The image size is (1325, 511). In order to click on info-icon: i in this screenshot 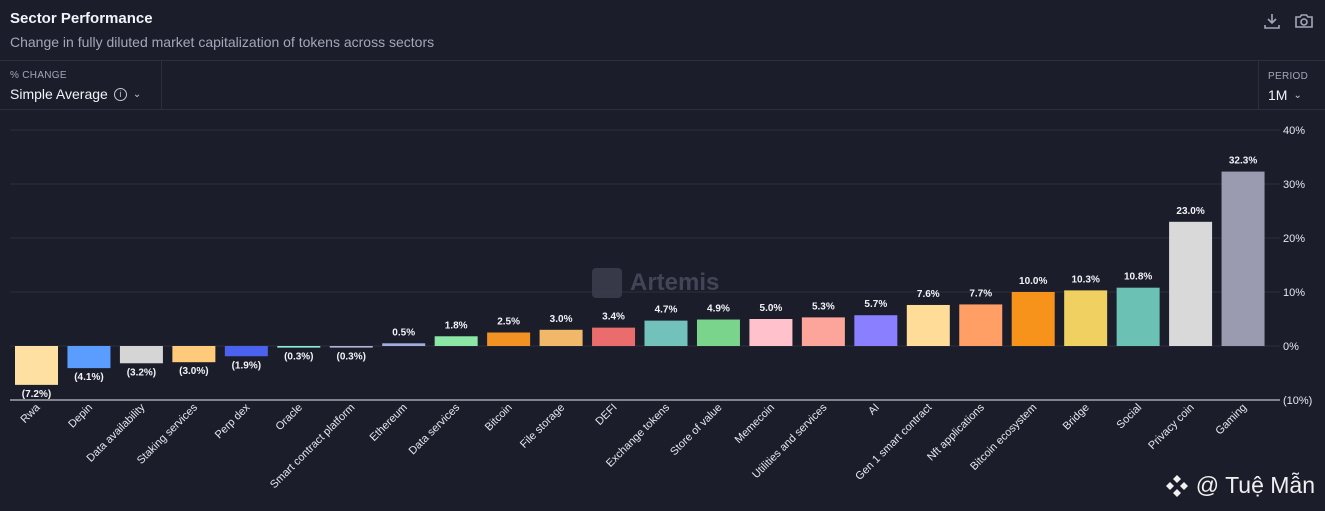, I will do `click(120, 94)`.